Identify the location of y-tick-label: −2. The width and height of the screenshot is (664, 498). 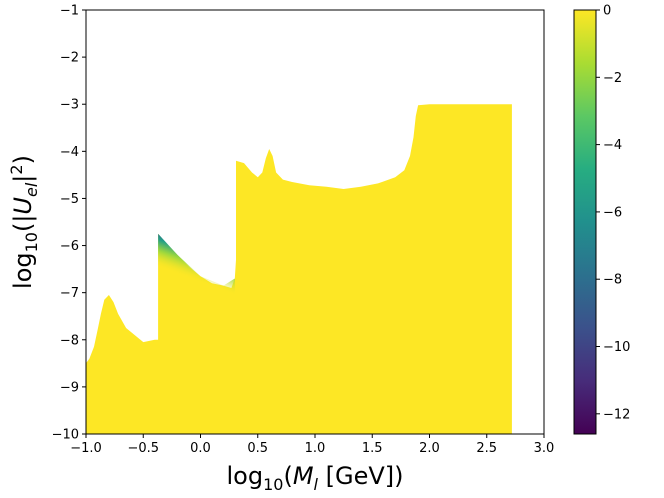
(69, 58).